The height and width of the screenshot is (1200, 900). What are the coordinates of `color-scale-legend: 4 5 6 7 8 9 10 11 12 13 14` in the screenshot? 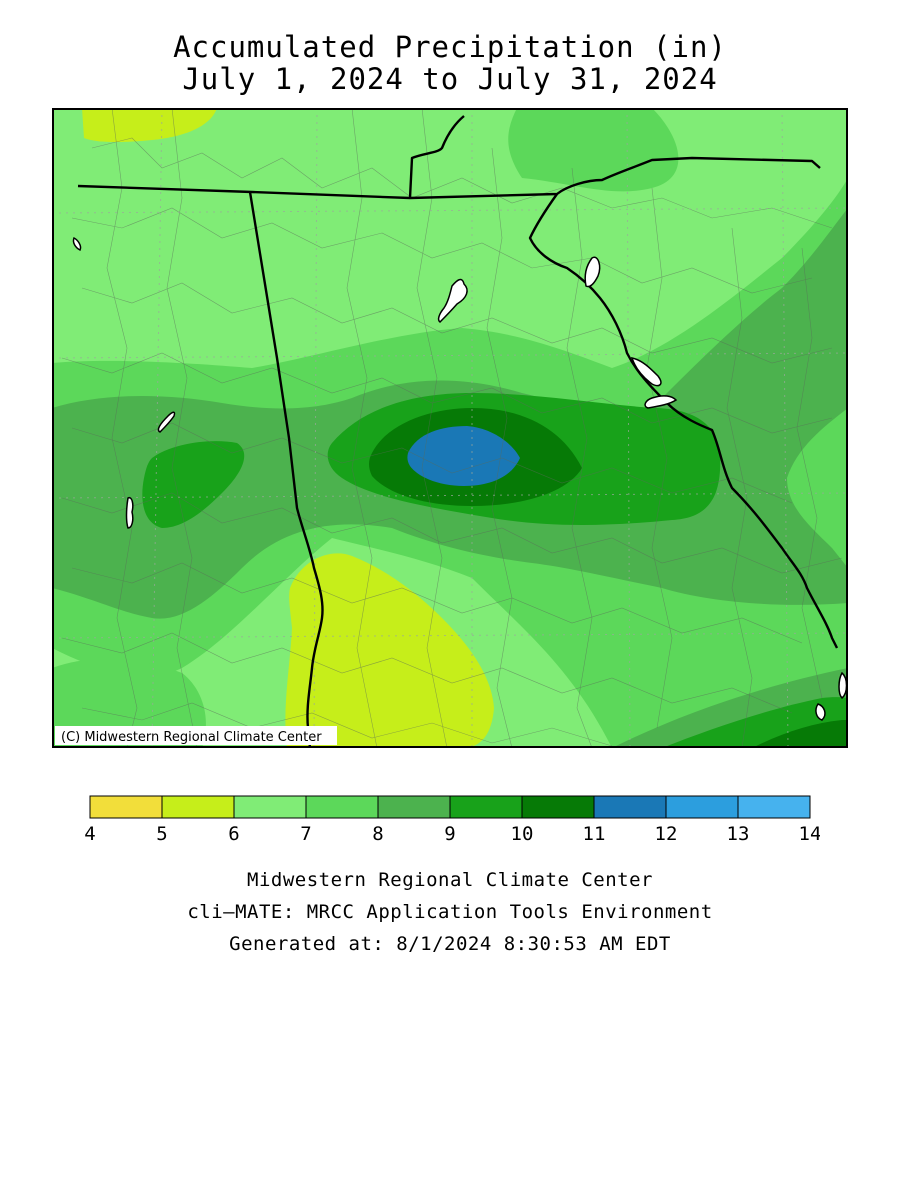 It's located at (452, 820).